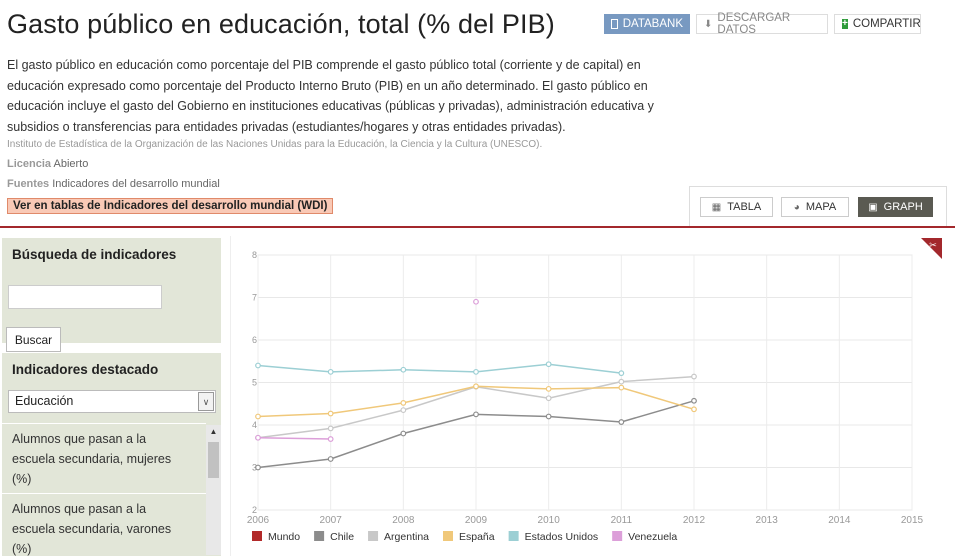 This screenshot has width=955, height=559. I want to click on sources-value: Indicadores del desarrollo mundial, so click(136, 184).